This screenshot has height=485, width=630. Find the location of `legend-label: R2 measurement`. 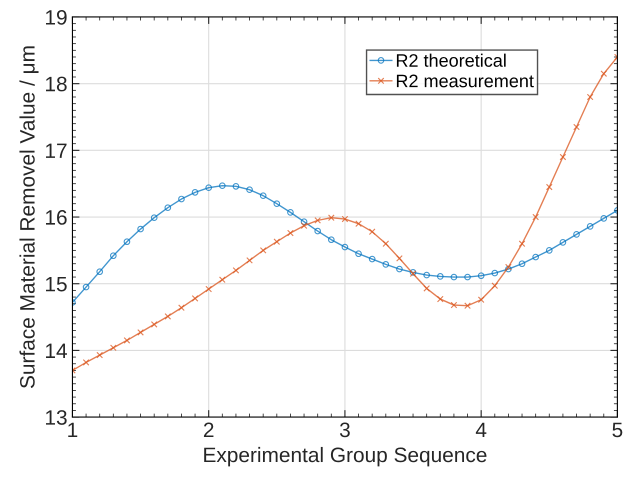

legend-label: R2 measurement is located at coordinates (465, 81).